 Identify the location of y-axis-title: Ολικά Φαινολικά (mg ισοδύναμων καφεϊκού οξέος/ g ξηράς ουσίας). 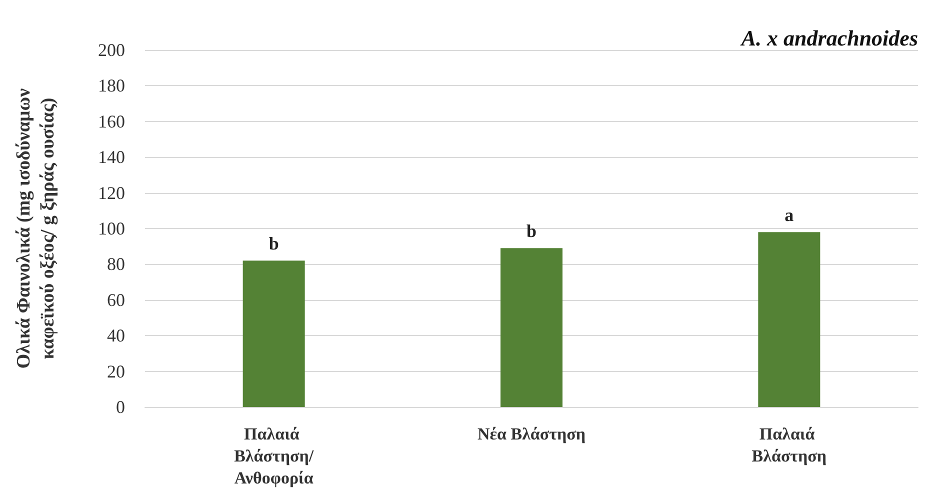
(36, 228).